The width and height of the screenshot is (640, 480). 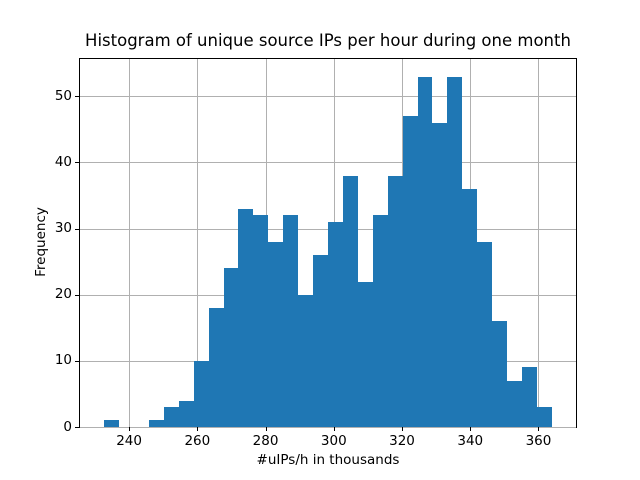 I want to click on y-tick-label: 40, so click(x=63, y=161).